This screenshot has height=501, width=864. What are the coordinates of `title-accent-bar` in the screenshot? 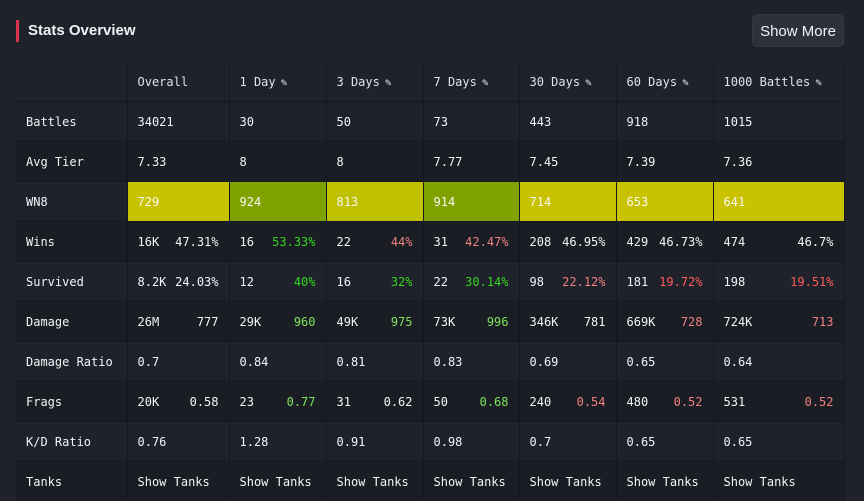 It's located at (17, 31).